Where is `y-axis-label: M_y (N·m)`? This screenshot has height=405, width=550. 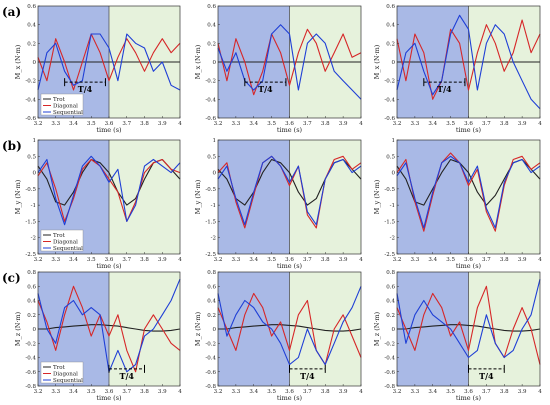 y-axis-label: M_y (N·m) is located at coordinates (377, 196).